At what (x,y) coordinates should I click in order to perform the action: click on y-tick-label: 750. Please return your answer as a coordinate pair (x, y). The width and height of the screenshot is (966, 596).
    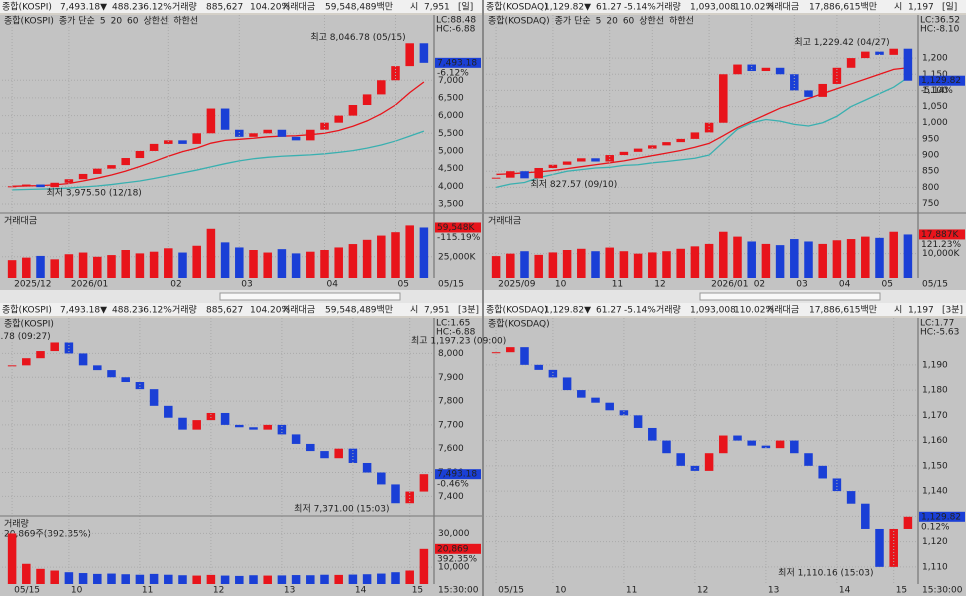
    Looking at the image, I should click on (930, 204).